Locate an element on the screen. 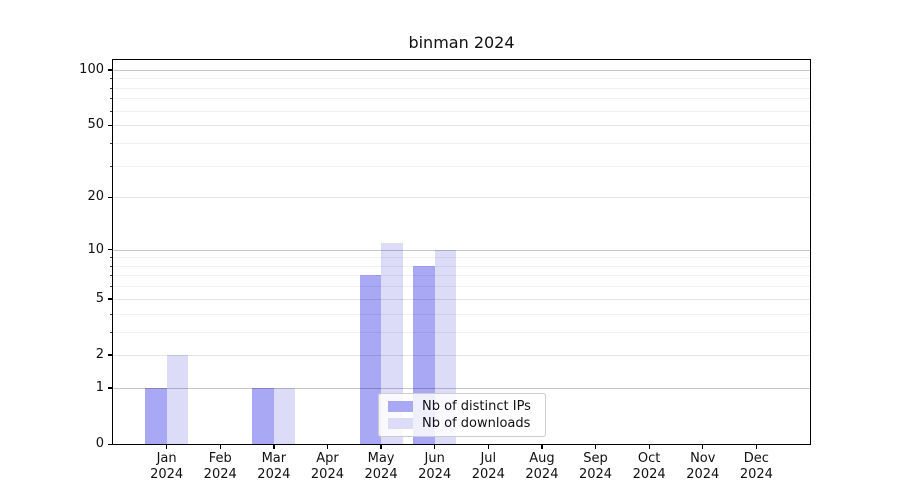 The height and width of the screenshot is (500, 900). x-tick-label-jul: Jul 2024 is located at coordinates (488, 466).